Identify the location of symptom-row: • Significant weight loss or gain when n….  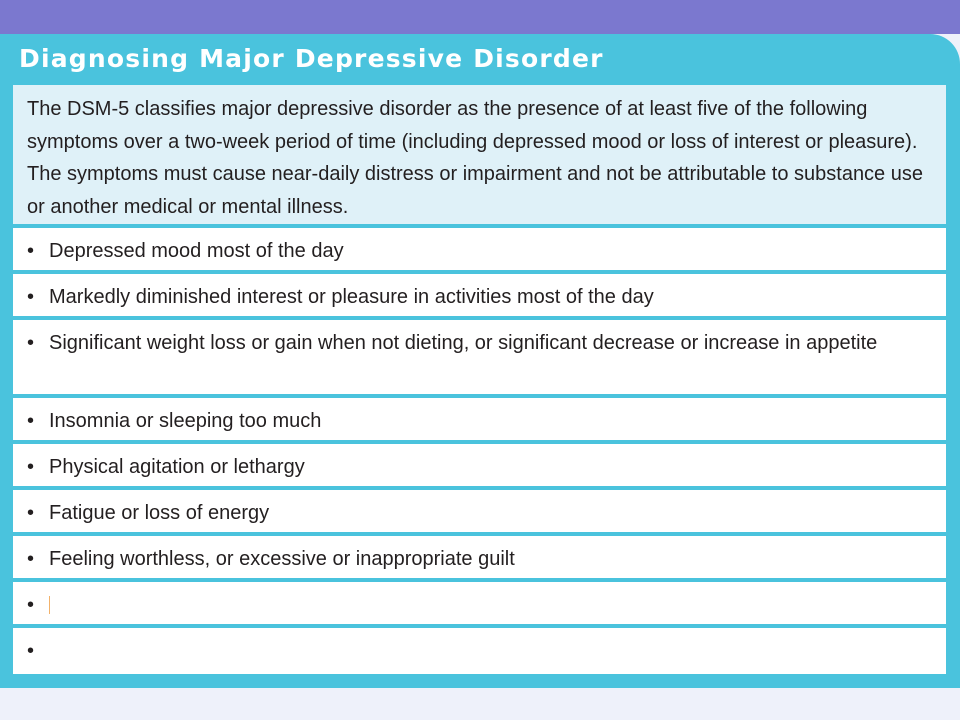
(479, 357).